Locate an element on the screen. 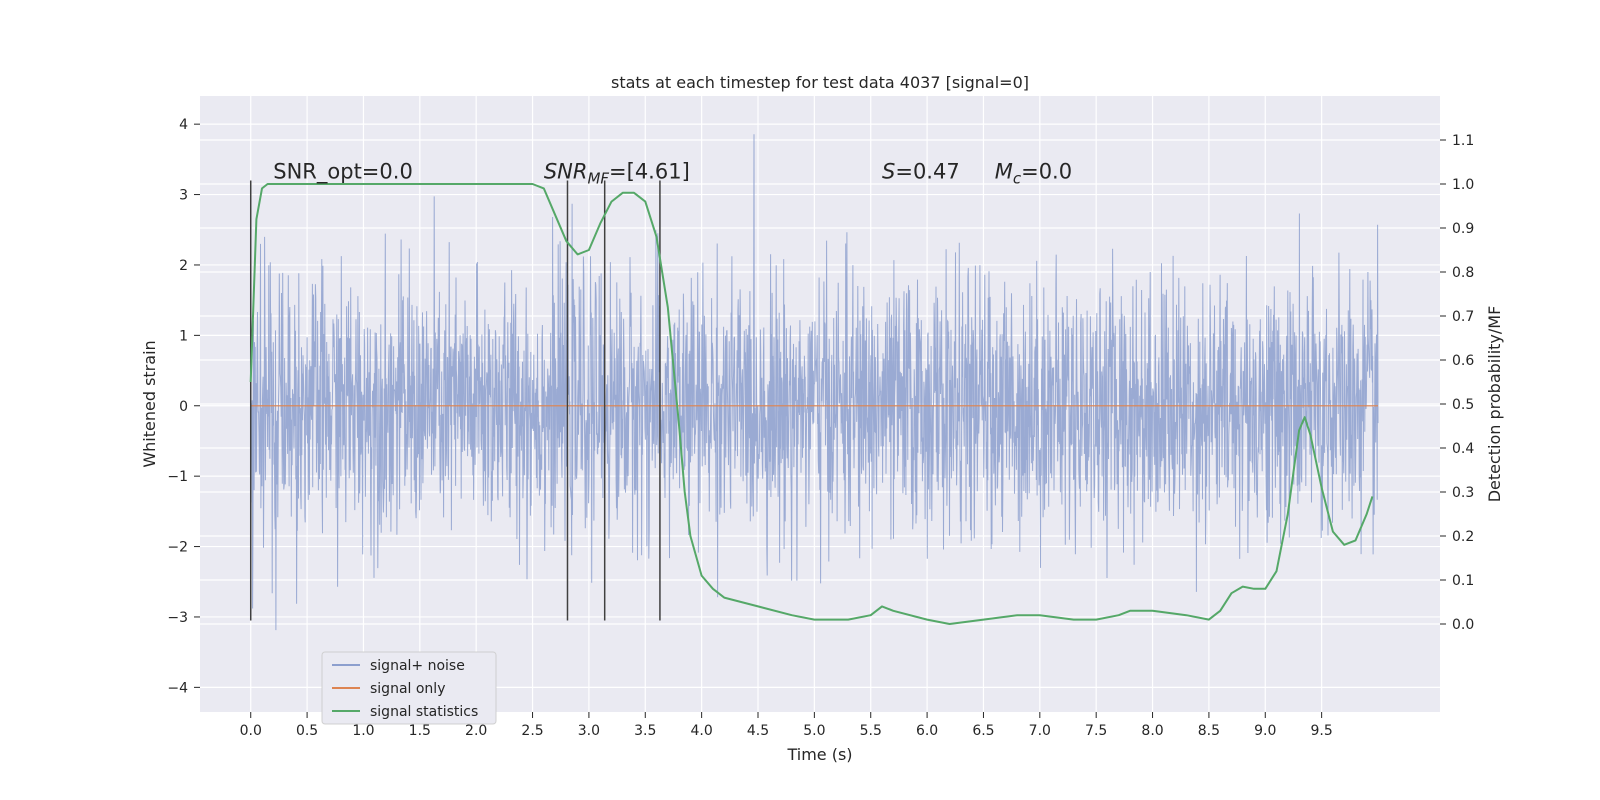 This screenshot has width=1600, height=800. y-axis-left: −4 −3 −2 −1 0 1 2 3 4 is located at coordinates (183, 406).